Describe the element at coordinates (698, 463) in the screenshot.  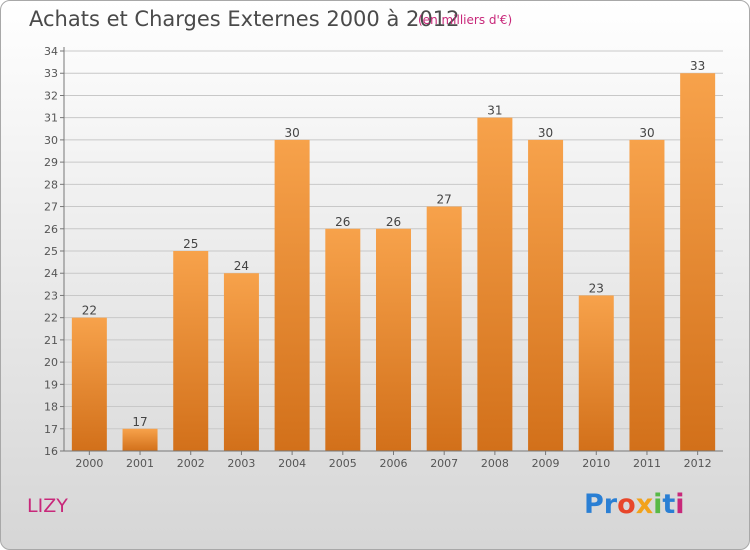
I see `x-tick-label-2012: 2012` at that location.